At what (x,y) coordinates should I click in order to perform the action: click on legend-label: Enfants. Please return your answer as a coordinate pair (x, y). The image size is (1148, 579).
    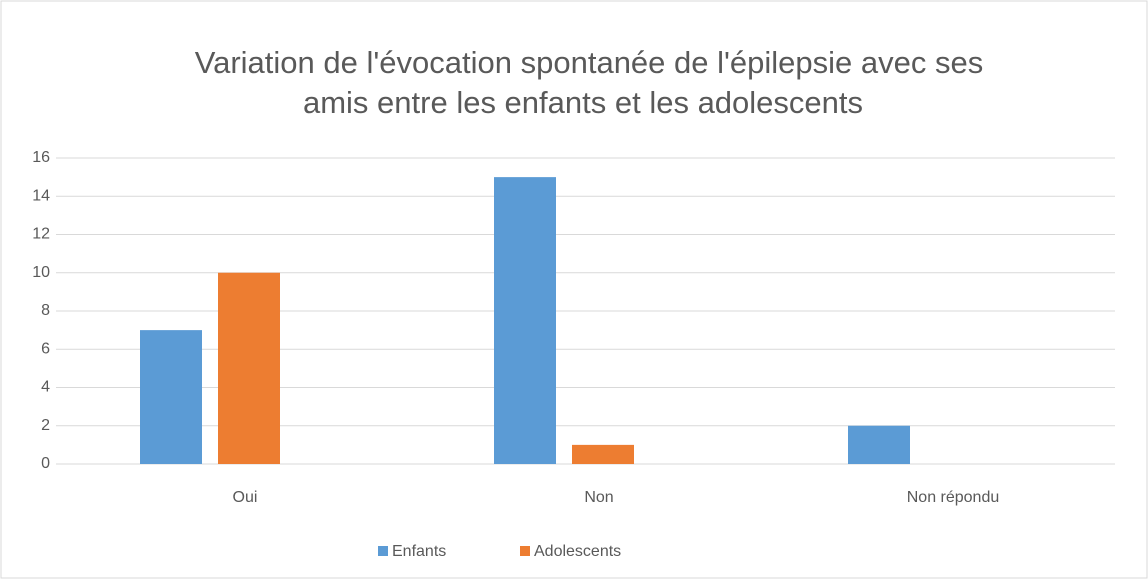
    Looking at the image, I should click on (419, 551).